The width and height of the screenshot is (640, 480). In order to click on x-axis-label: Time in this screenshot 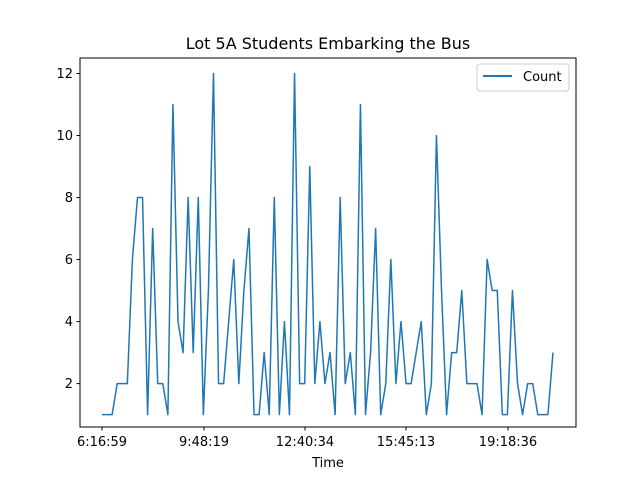, I will do `click(327, 463)`.